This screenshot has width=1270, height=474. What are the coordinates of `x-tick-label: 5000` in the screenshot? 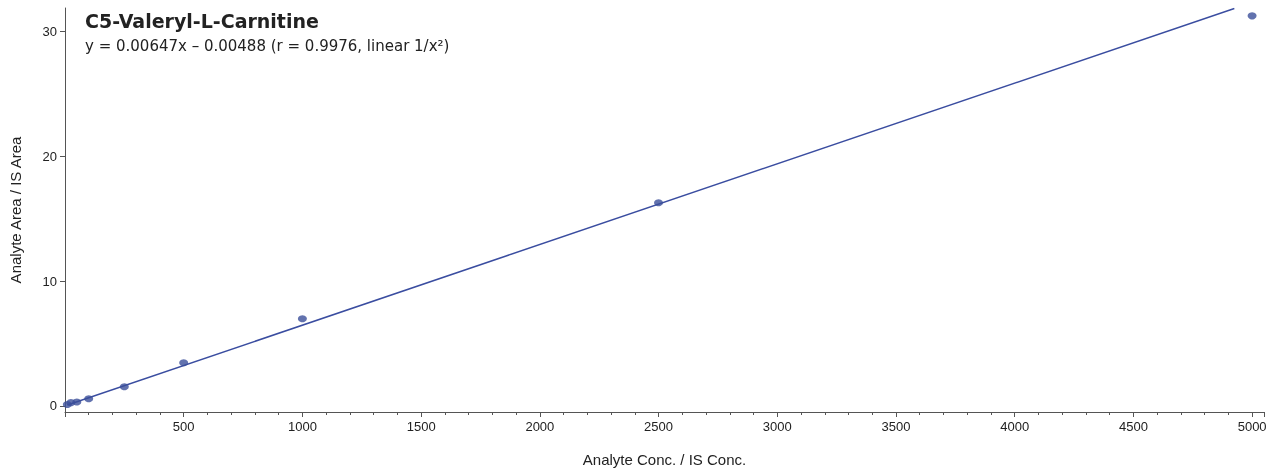 It's located at (1252, 426).